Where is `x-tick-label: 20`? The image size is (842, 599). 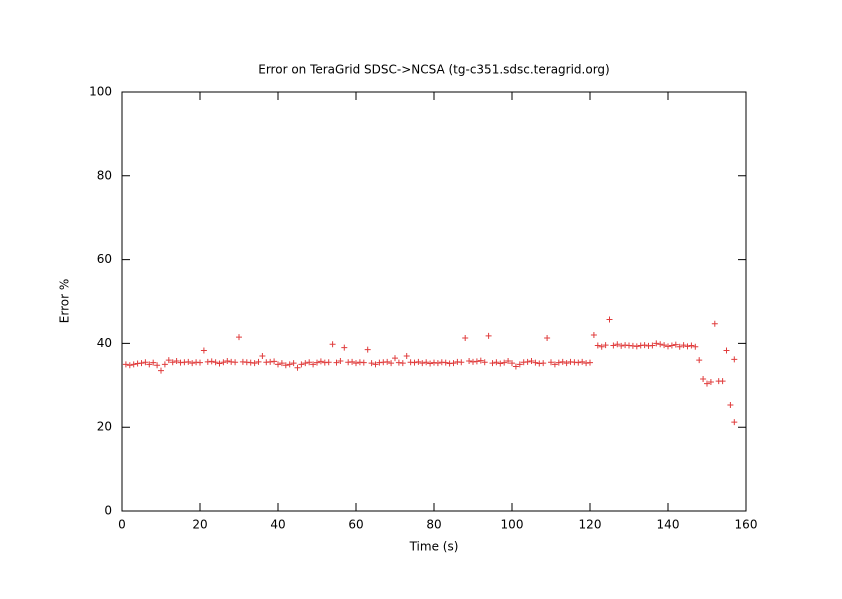
x-tick-label: 20 is located at coordinates (199, 525).